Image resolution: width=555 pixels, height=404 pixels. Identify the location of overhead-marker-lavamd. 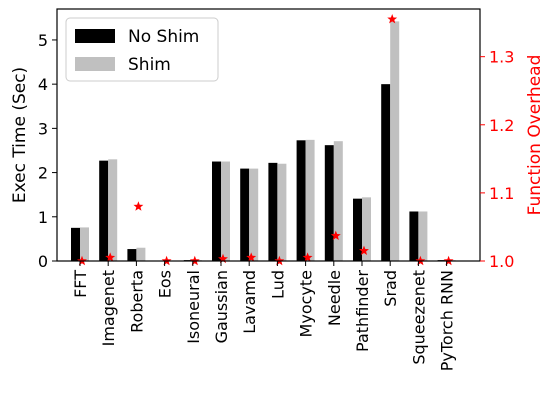
(251, 257).